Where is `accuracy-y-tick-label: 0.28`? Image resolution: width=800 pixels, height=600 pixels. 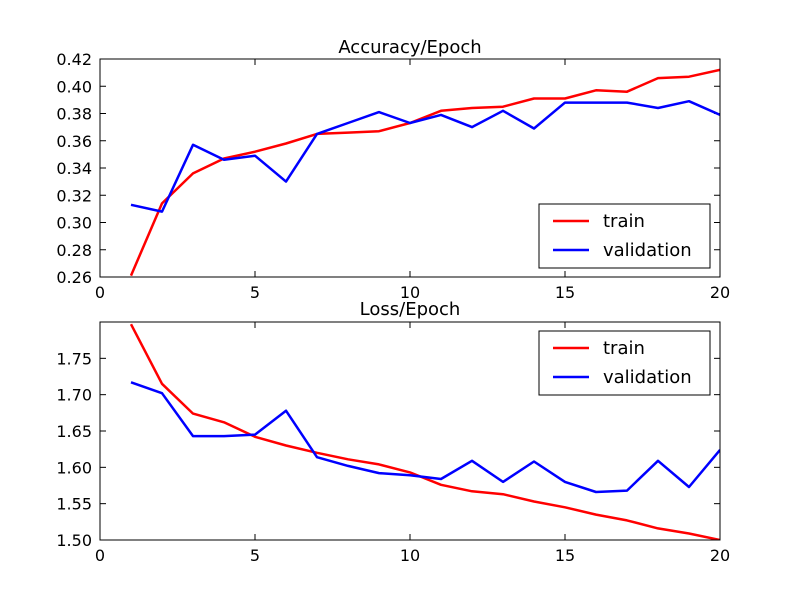 accuracy-y-tick-label: 0.28 is located at coordinates (74, 250).